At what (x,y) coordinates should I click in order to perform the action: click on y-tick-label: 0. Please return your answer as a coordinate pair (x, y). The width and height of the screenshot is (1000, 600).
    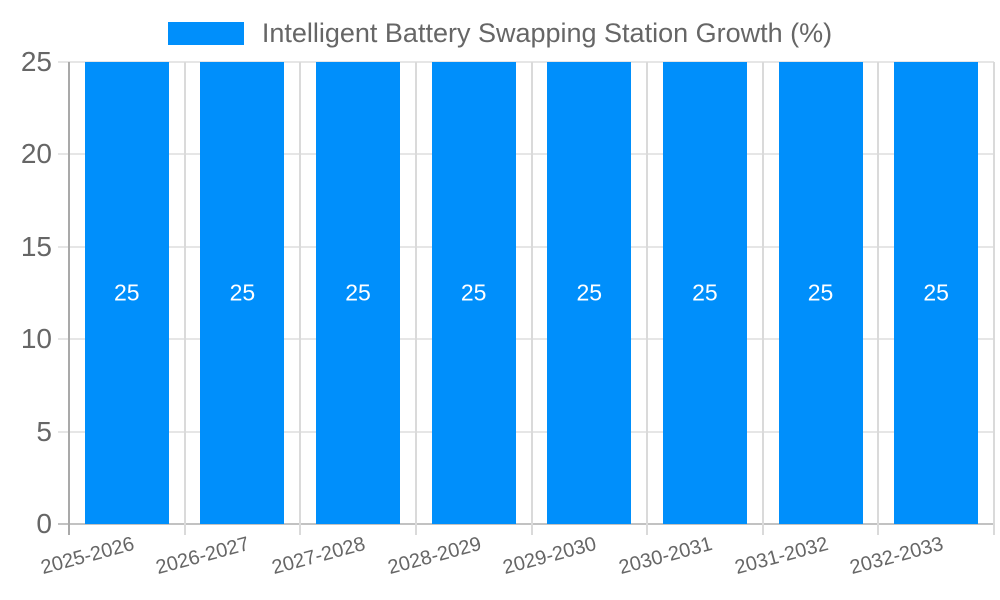
    Looking at the image, I should click on (44, 523).